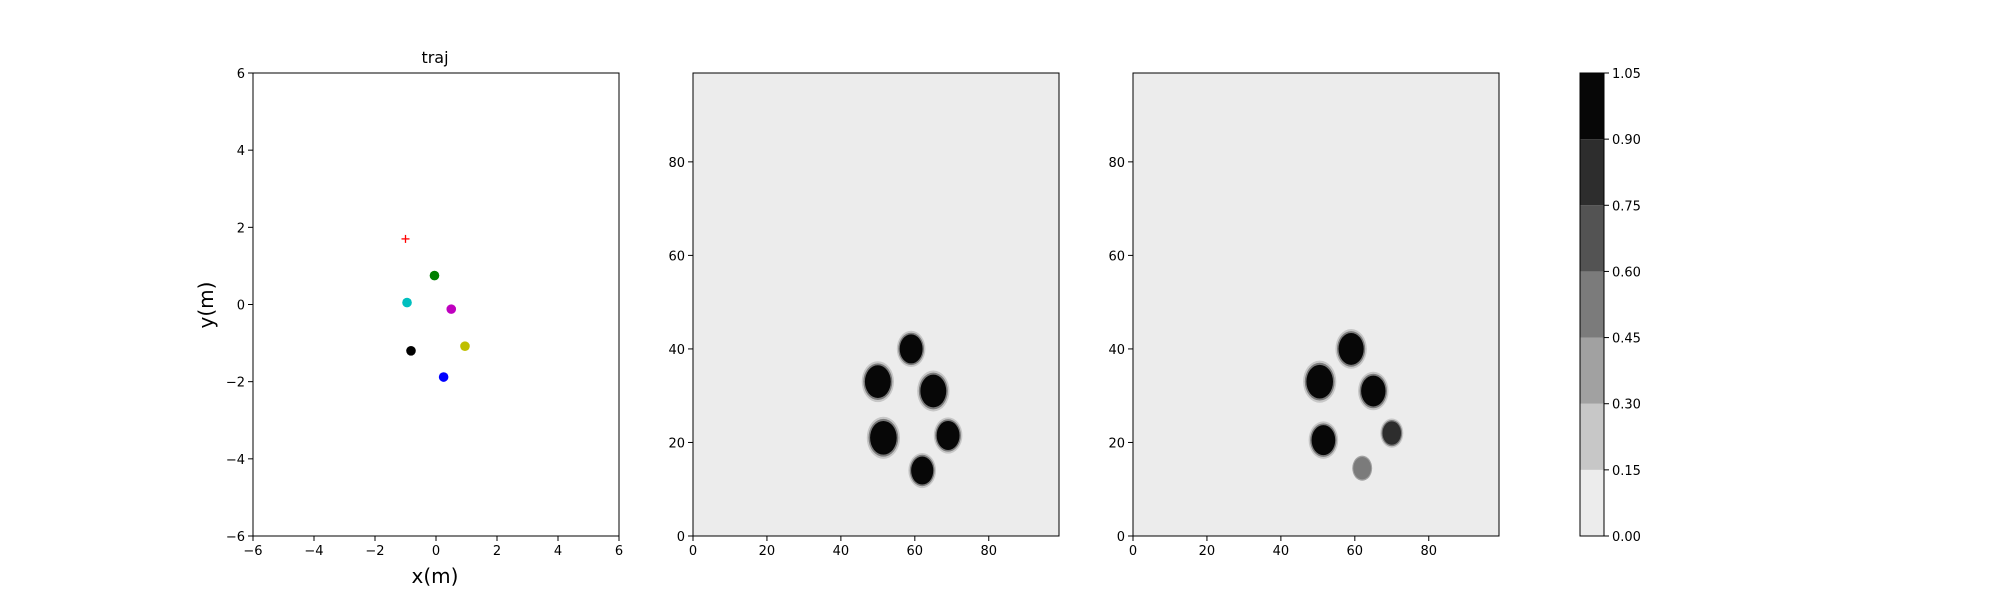 Image resolution: width=2000 pixels, height=600 pixels. What do you see at coordinates (206, 305) in the screenshot?
I see `y-axis-title: y(m)` at bounding box center [206, 305].